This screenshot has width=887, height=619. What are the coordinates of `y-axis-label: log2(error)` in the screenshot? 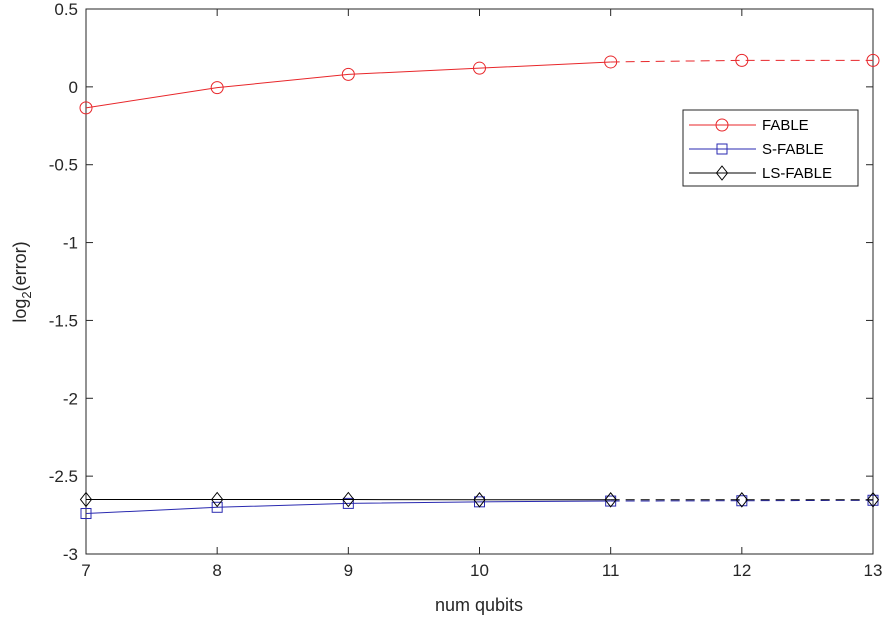 It's located at (22, 281).